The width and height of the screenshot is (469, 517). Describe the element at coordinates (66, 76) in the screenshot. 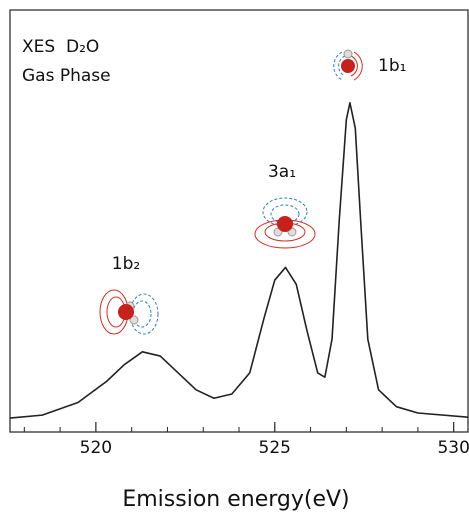

I see `annotation: Gas Phase` at that location.